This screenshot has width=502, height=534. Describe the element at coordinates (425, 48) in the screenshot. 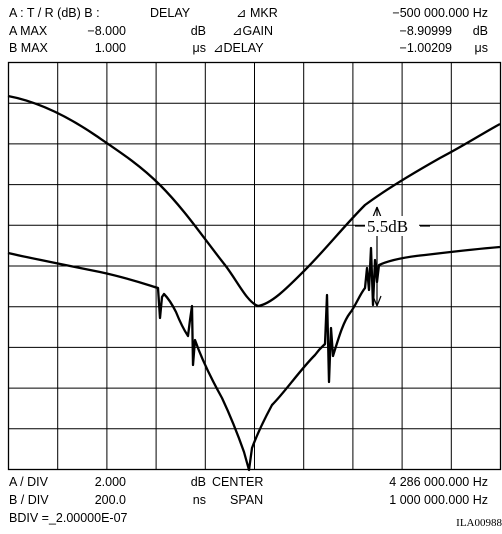

I see `delta-delay-value: −1.00209` at that location.